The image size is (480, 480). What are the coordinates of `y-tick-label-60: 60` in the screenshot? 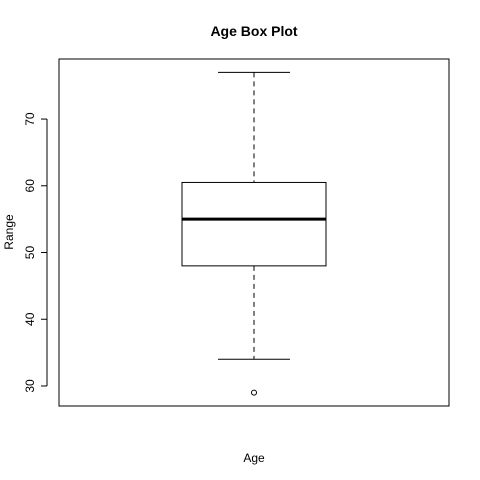 It's located at (30, 186).